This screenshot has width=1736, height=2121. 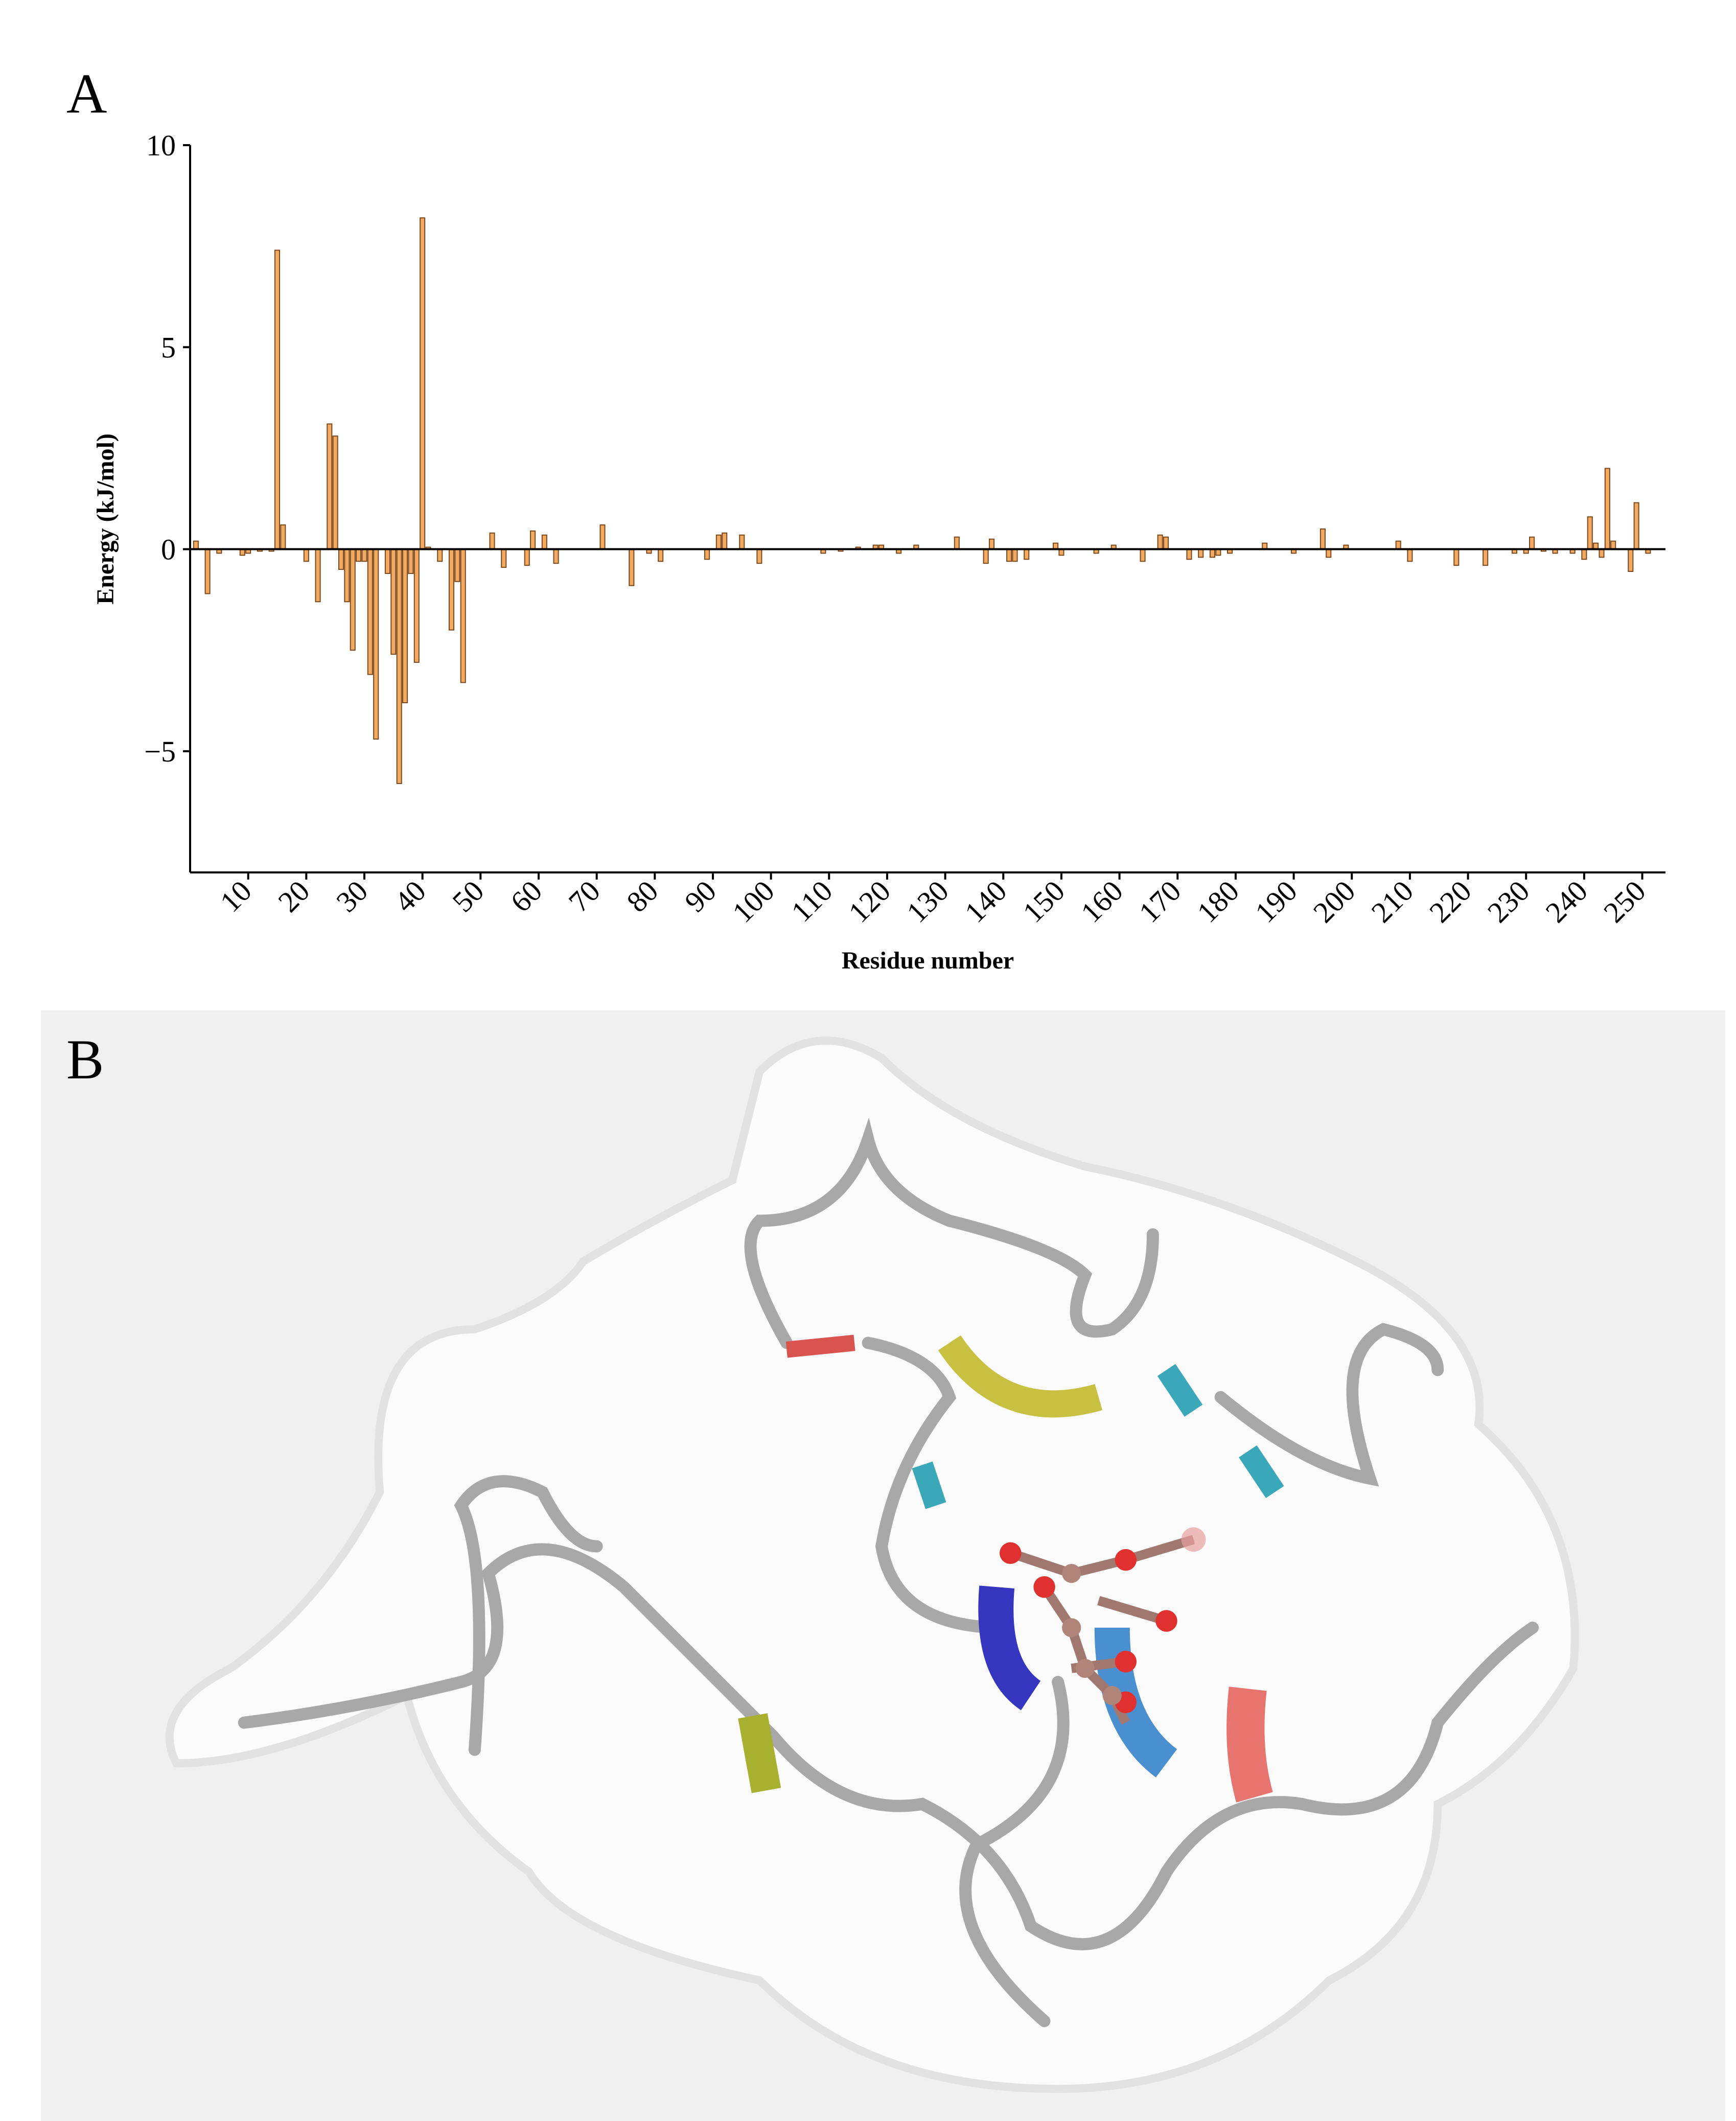 I want to click on x-tick-label: 170, so click(x=1159, y=901).